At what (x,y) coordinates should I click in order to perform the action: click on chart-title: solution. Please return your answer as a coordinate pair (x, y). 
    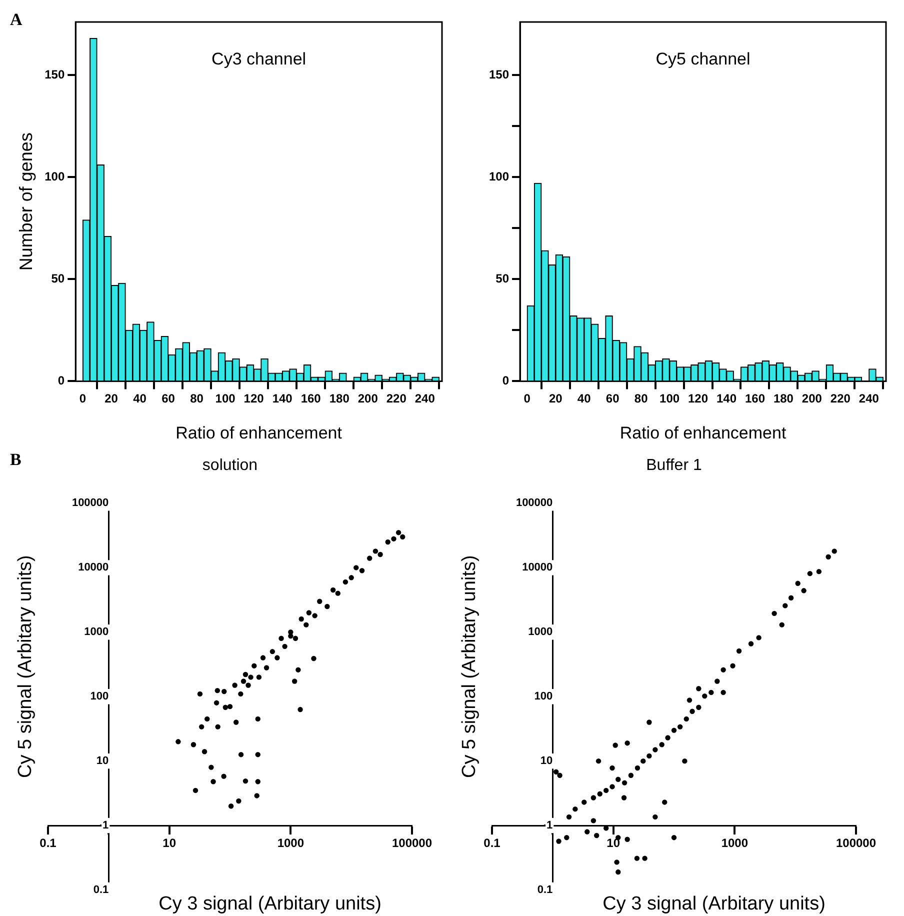
    Looking at the image, I should click on (230, 465).